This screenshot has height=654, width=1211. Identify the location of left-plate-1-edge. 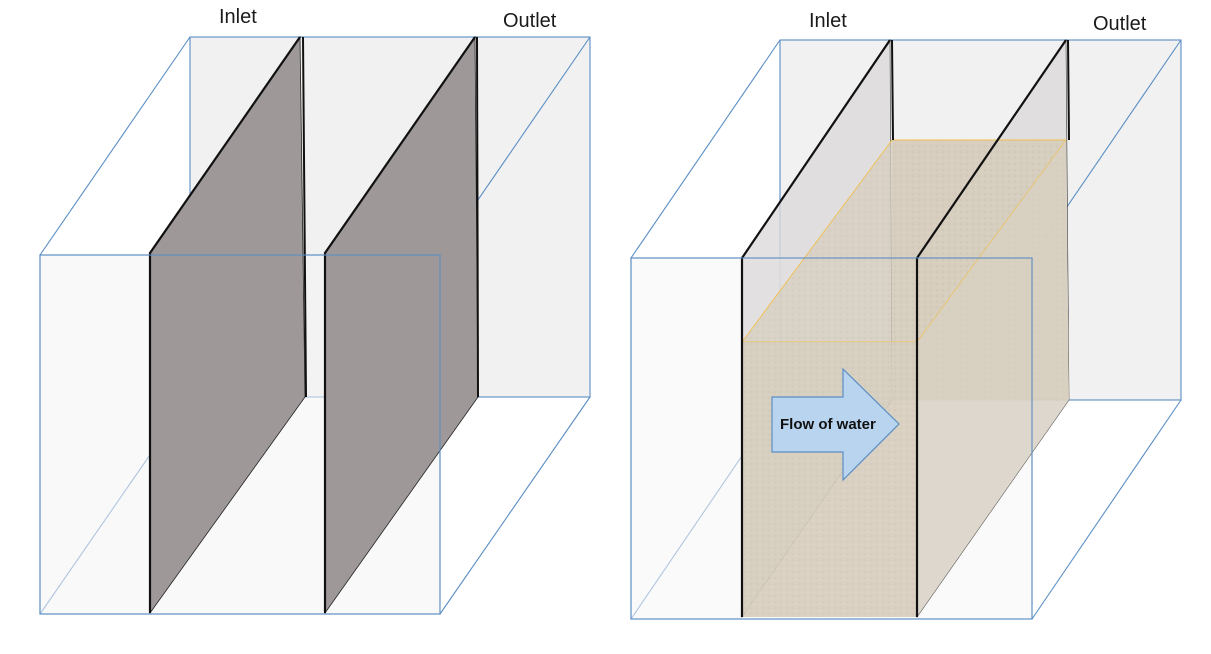
(224, 324).